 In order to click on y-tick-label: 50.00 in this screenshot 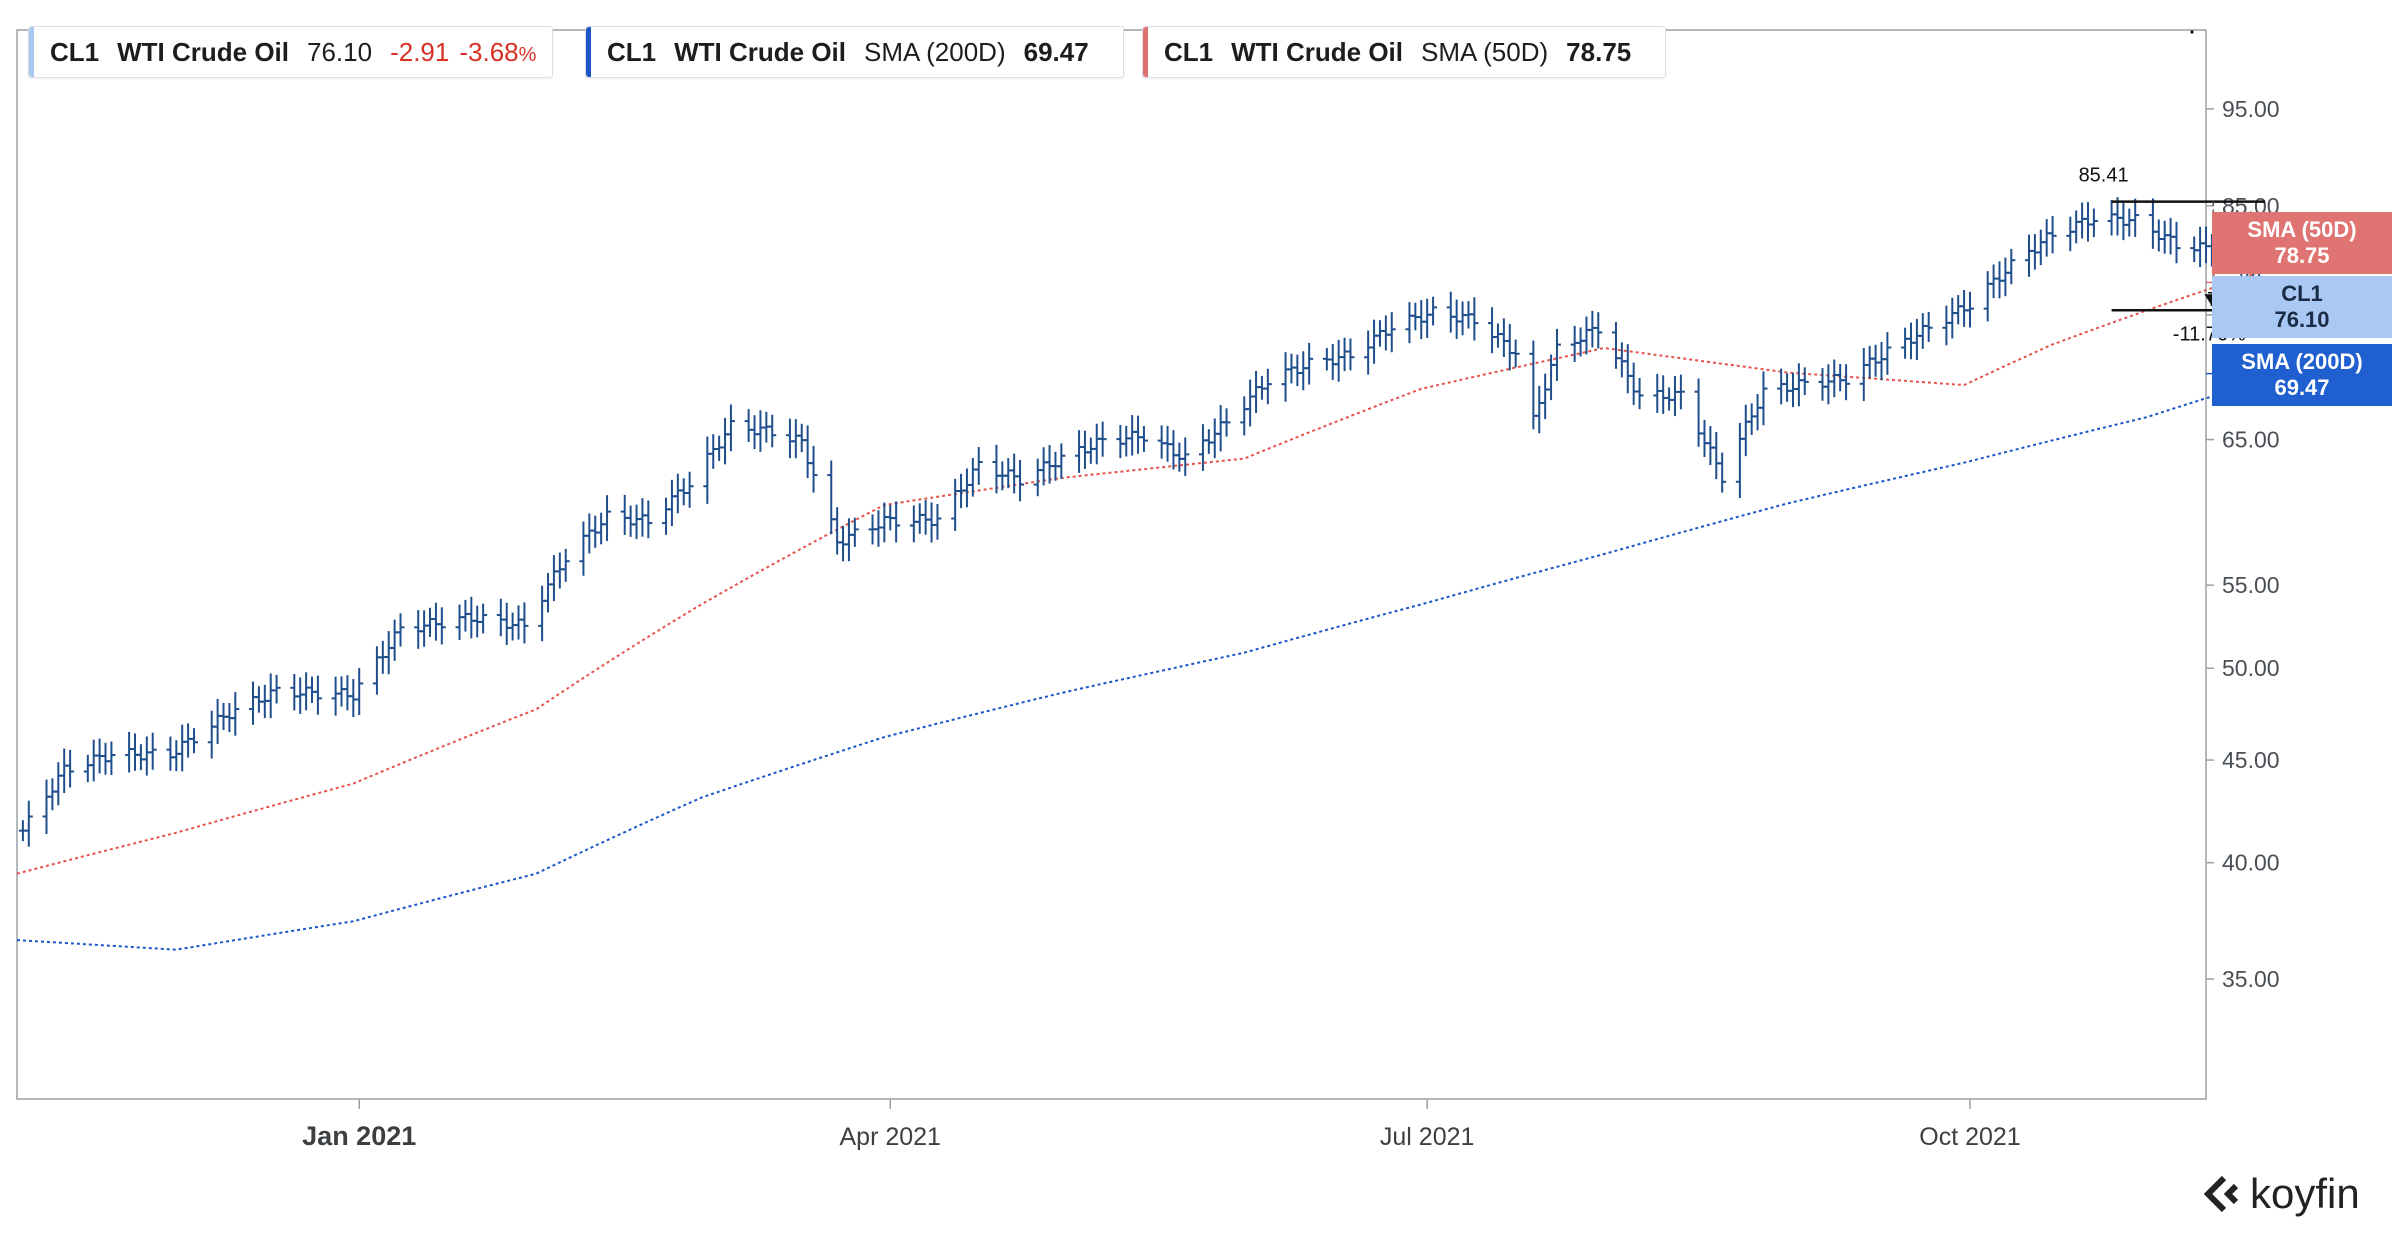, I will do `click(2251, 668)`.